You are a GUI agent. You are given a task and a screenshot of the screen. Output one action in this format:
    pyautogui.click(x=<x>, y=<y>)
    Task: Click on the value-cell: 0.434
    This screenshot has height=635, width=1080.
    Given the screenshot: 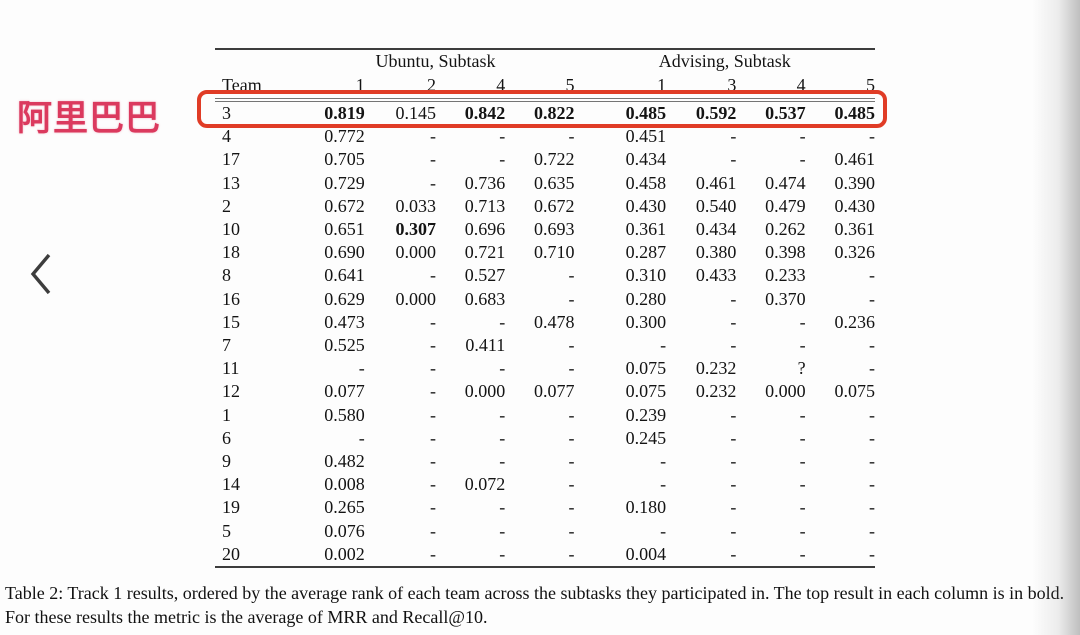 What is the action you would take?
    pyautogui.click(x=646, y=159)
    